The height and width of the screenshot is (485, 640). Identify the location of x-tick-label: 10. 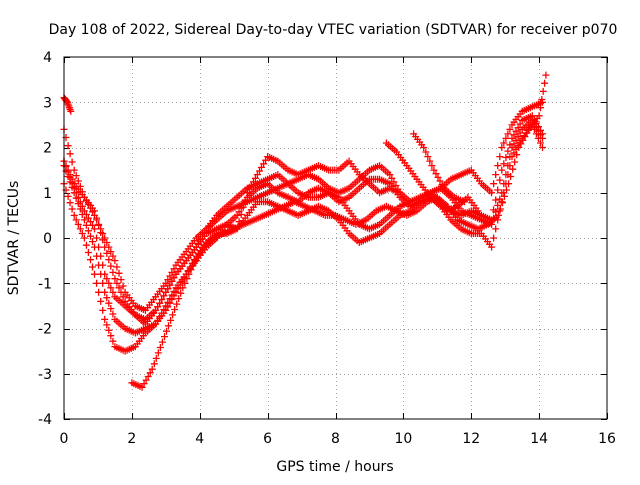
(403, 439).